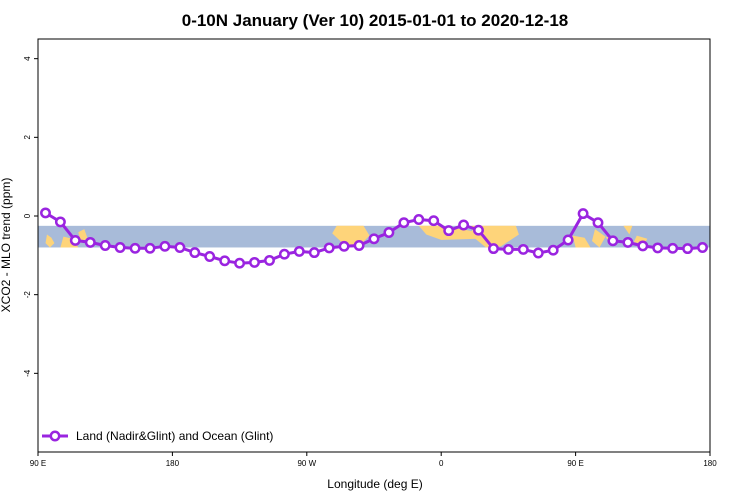  What do you see at coordinates (441, 463) in the screenshot?
I see `x-tick-label: 0` at bounding box center [441, 463].